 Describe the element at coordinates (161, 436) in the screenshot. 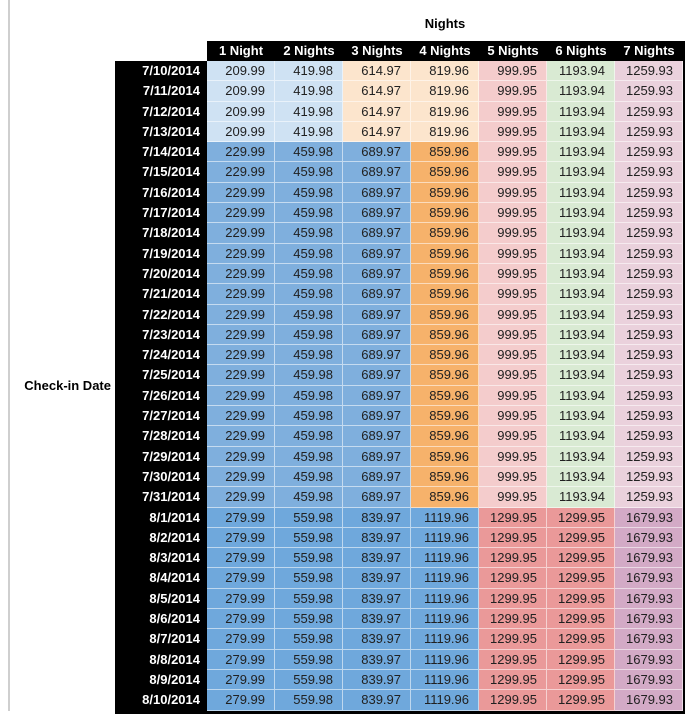

I see `row-header-date: 7/28/2014` at that location.